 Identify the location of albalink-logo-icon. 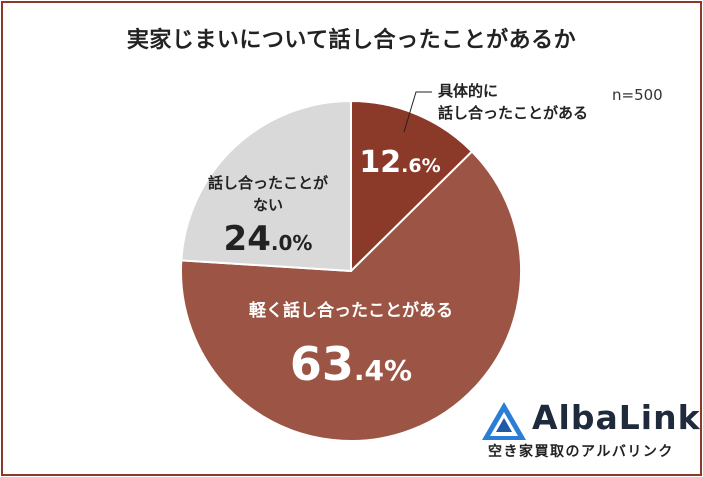
(504, 421).